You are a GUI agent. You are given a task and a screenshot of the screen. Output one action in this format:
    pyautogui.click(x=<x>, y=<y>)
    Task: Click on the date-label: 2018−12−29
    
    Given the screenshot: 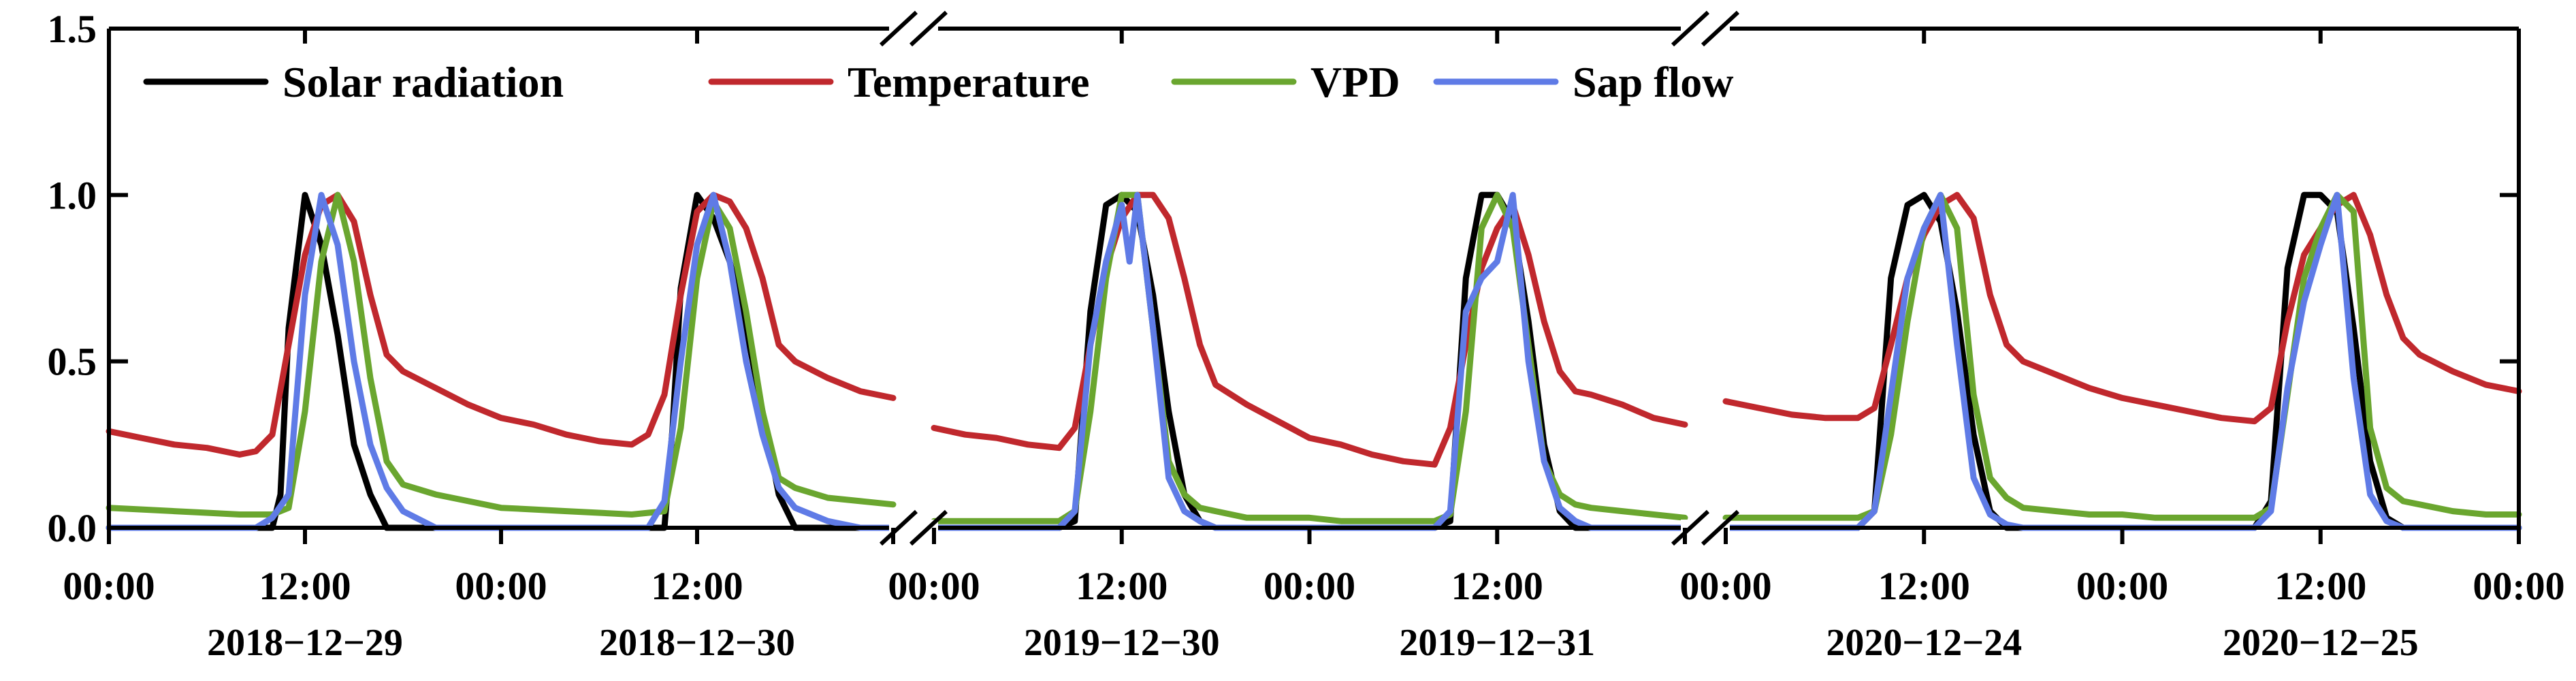 What is the action you would take?
    pyautogui.click(x=305, y=643)
    